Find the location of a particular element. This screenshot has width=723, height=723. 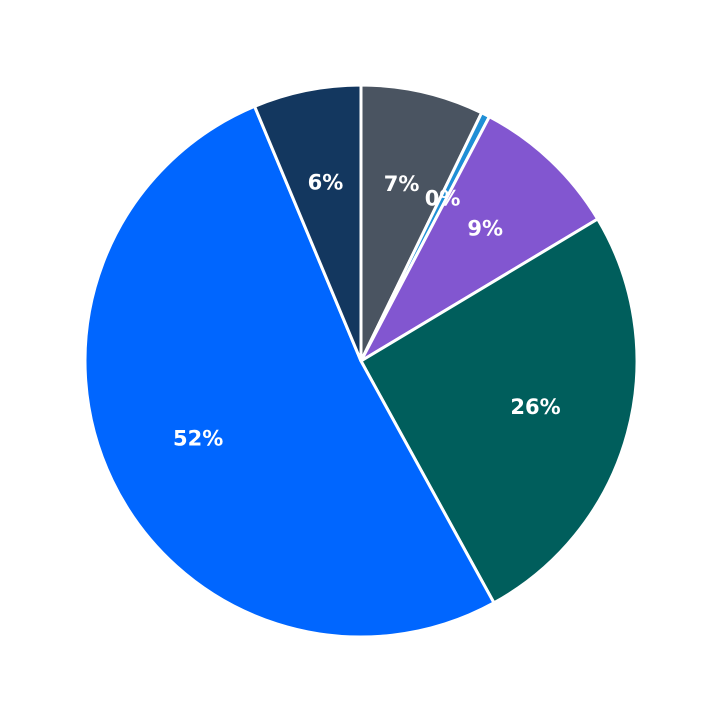

slice-label: 0% is located at coordinates (443, 199).